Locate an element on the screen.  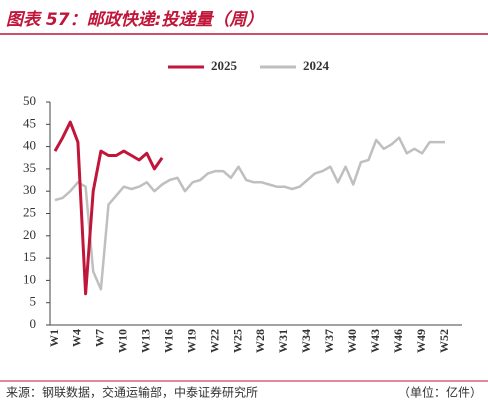
y-tick-label: 15 is located at coordinates (29, 256).